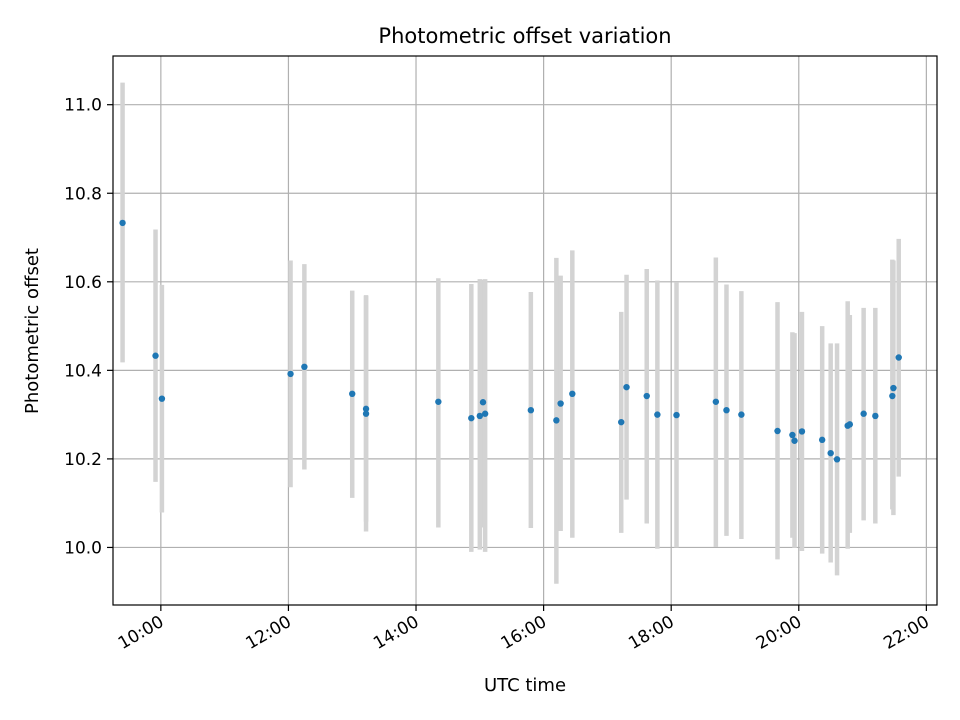 The height and width of the screenshot is (720, 960). I want to click on y-tick-label: 10.0, so click(83, 548).